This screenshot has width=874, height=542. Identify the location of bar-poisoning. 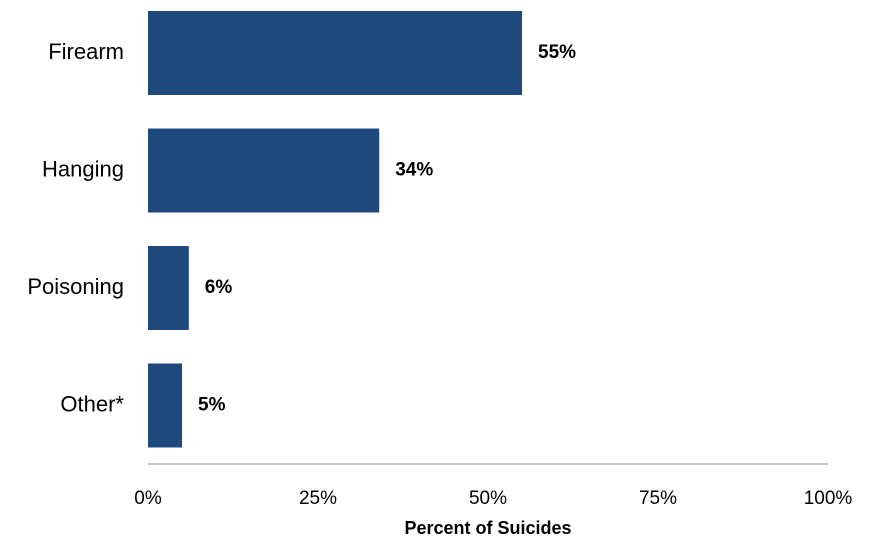
(168, 288).